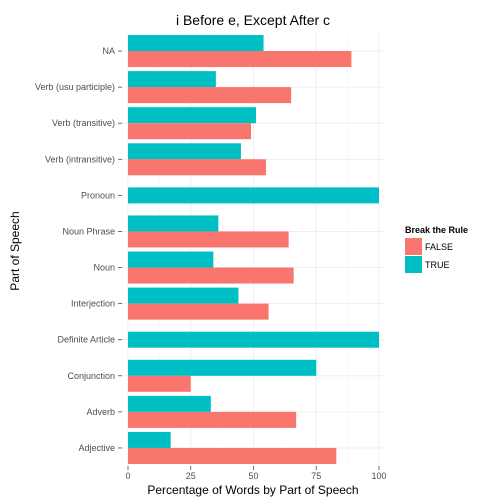  Describe the element at coordinates (127, 476) in the screenshot. I see `x-tick-label: 0` at that location.